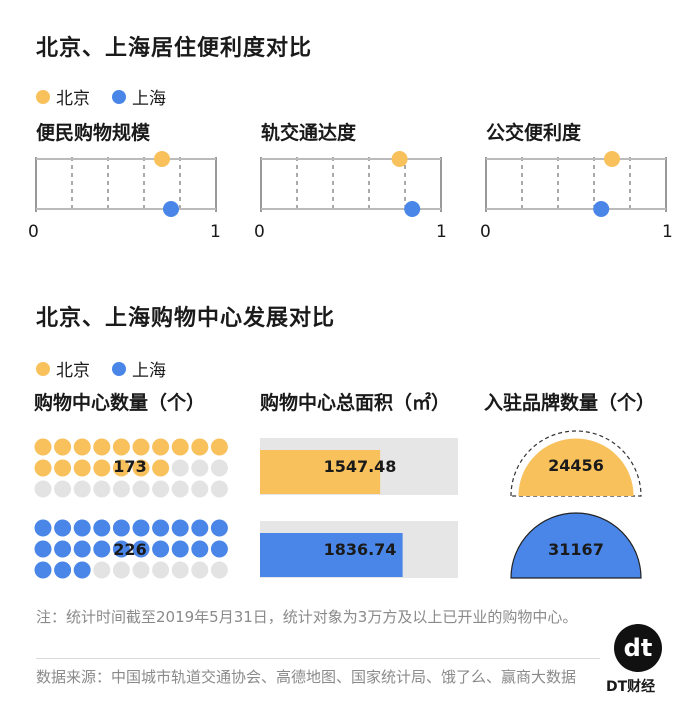 The width and height of the screenshot is (700, 722). What do you see at coordinates (101, 96) in the screenshot?
I see `section1-legend: 北京 上海` at bounding box center [101, 96].